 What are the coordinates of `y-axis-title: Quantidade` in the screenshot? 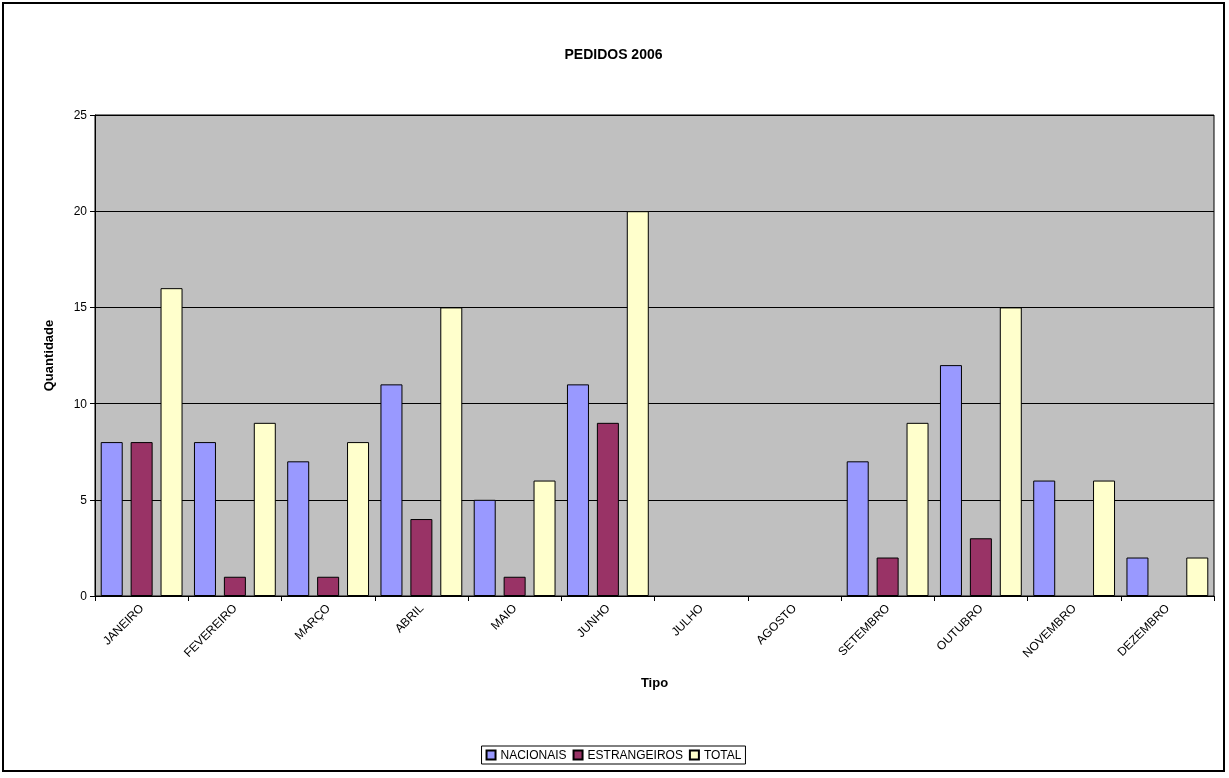 It's located at (48, 355).